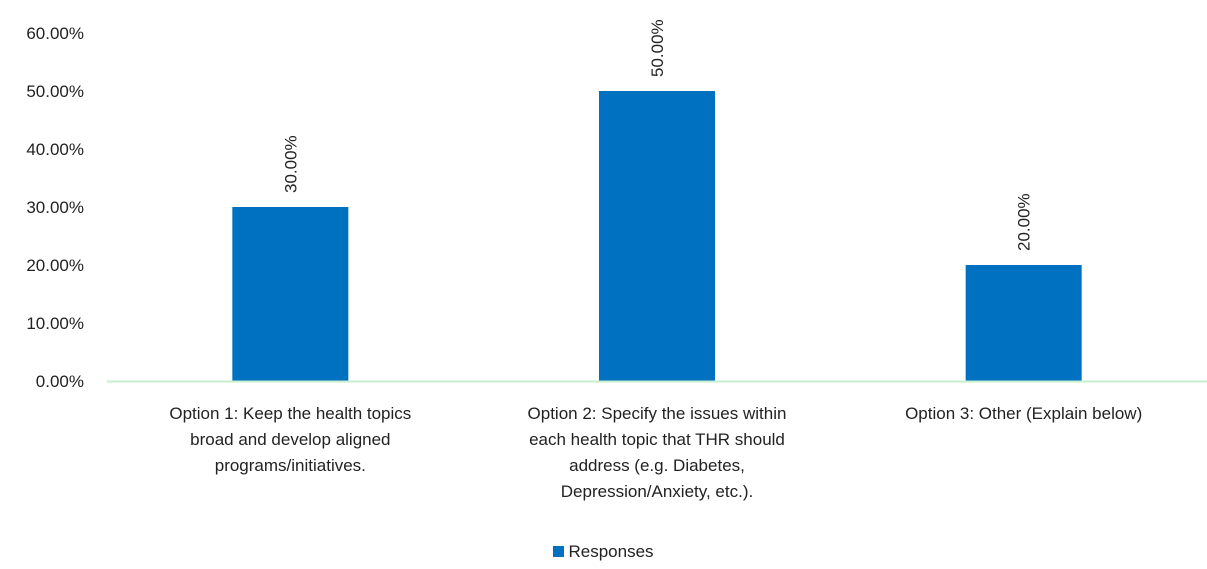  I want to click on category-label-line: address (e.g. Diabetes,, so click(657, 465).